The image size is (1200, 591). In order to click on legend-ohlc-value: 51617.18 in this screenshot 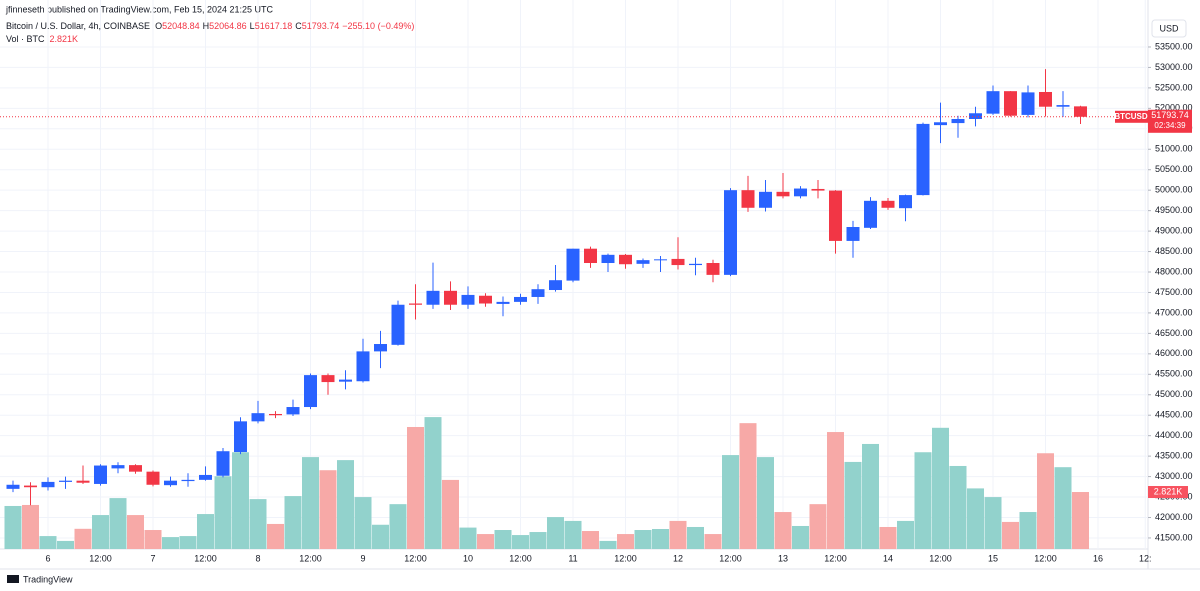, I will do `click(274, 26)`.